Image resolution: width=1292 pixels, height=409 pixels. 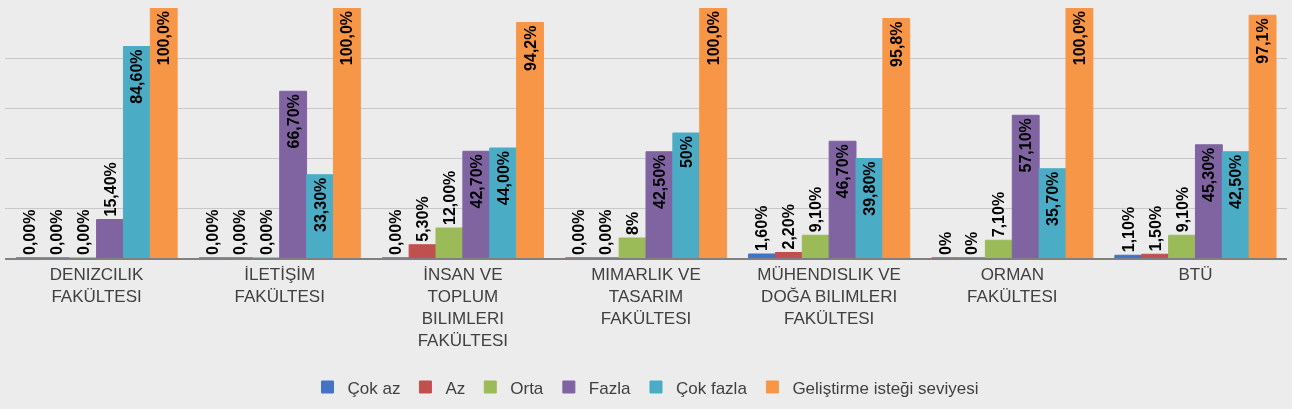 I want to click on data-label: 5,30%, so click(x=423, y=219).